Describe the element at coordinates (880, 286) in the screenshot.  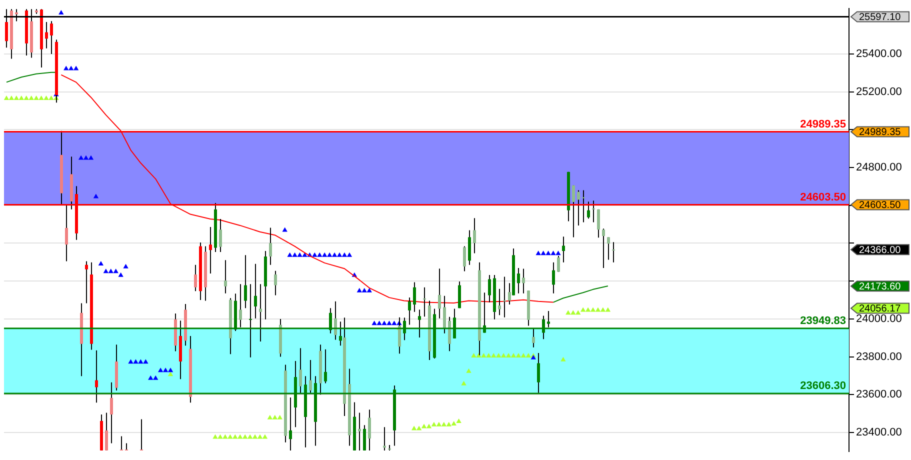
I see `text: 24173.60` at that location.